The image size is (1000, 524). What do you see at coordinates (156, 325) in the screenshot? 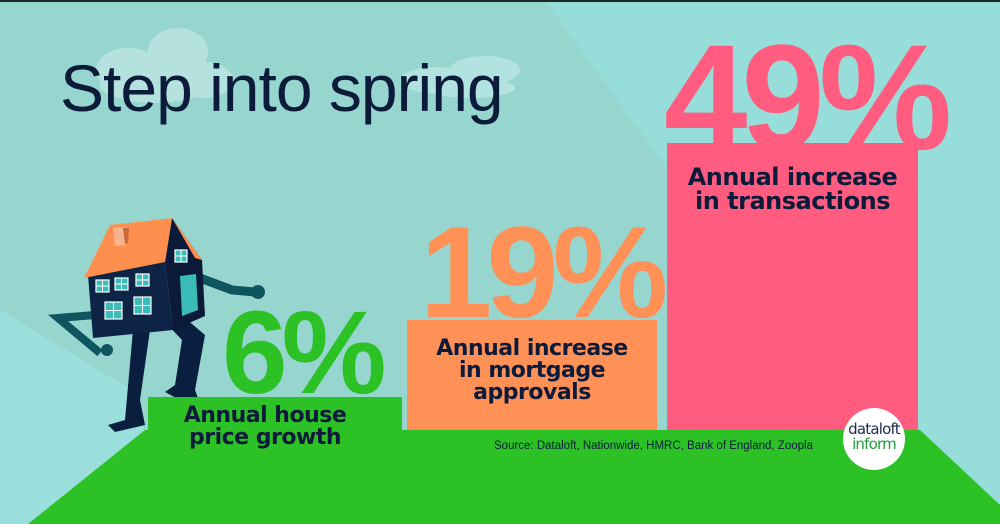
I see `house-character-icon` at bounding box center [156, 325].